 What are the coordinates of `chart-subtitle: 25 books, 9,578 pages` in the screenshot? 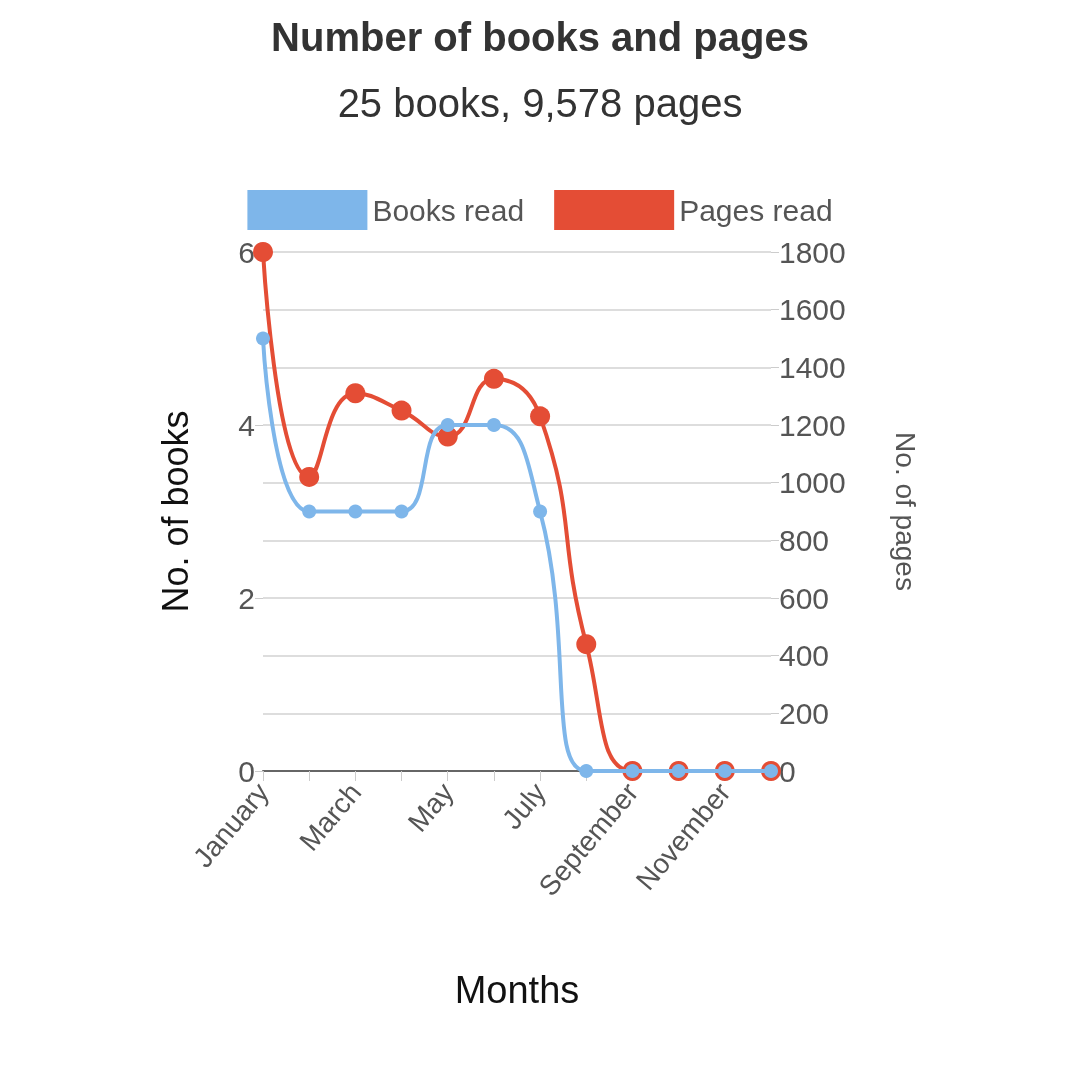 It's located at (540, 103).